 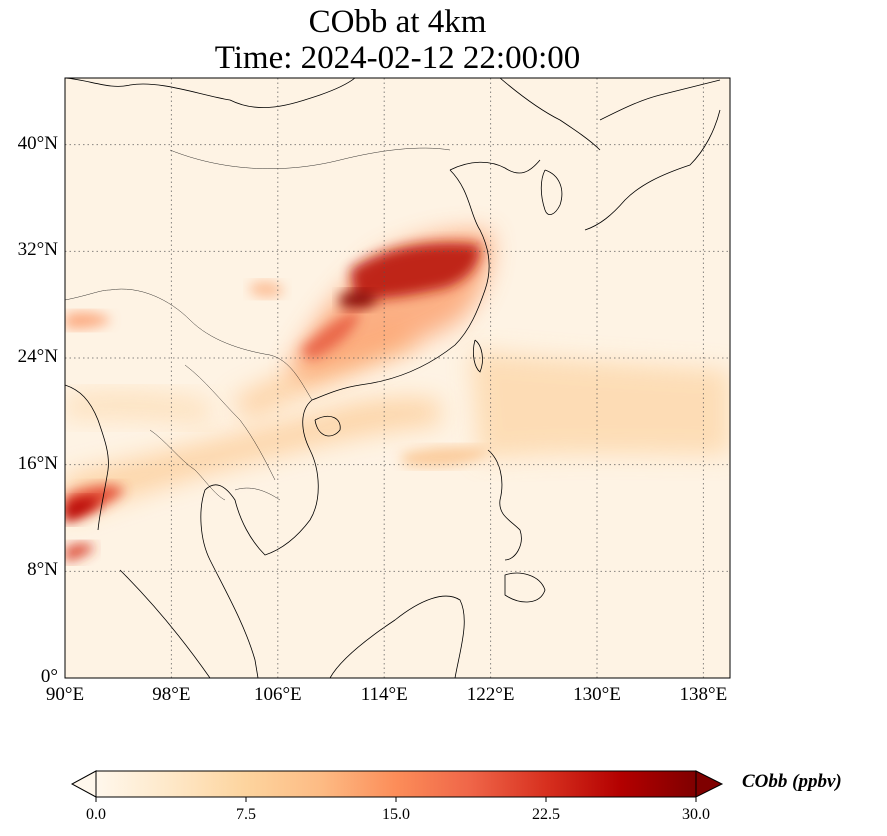 I want to click on coast-hainan, so click(x=327, y=426).